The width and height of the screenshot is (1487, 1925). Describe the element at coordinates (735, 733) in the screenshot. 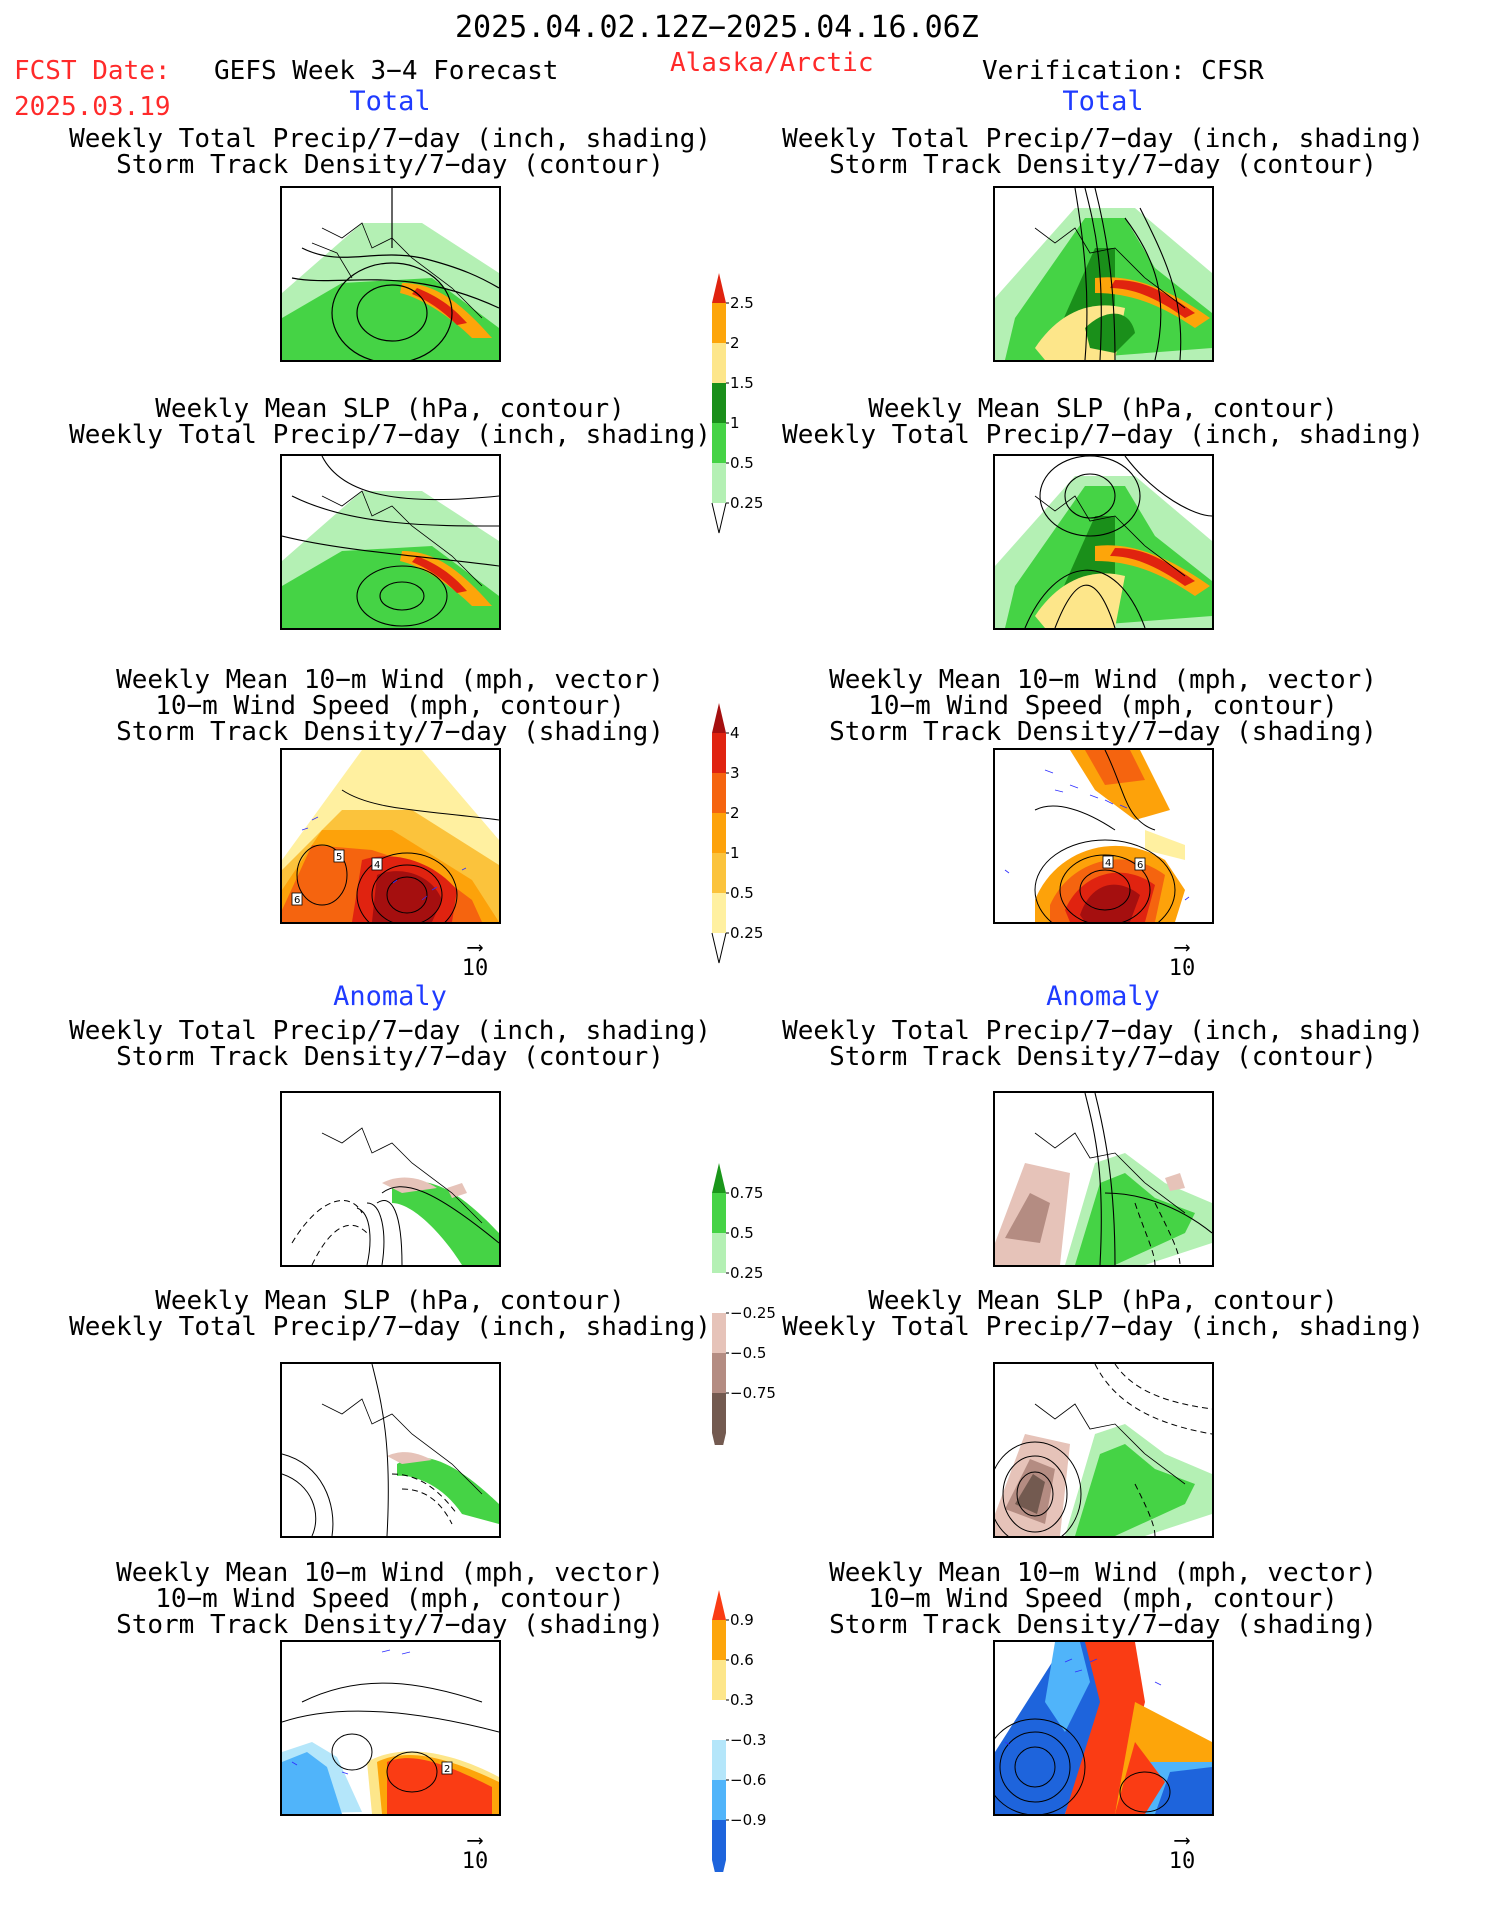

I see `colorbar-label: 4` at that location.